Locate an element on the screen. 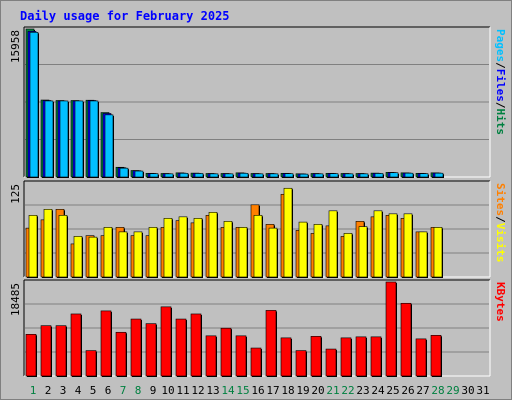 The image size is (512, 400). day-label: 24 is located at coordinates (378, 390).